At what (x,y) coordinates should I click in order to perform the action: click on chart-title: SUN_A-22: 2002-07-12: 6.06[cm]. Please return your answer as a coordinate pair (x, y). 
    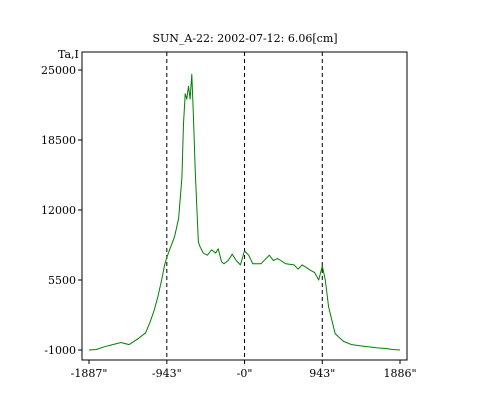
    Looking at the image, I should click on (244, 38).